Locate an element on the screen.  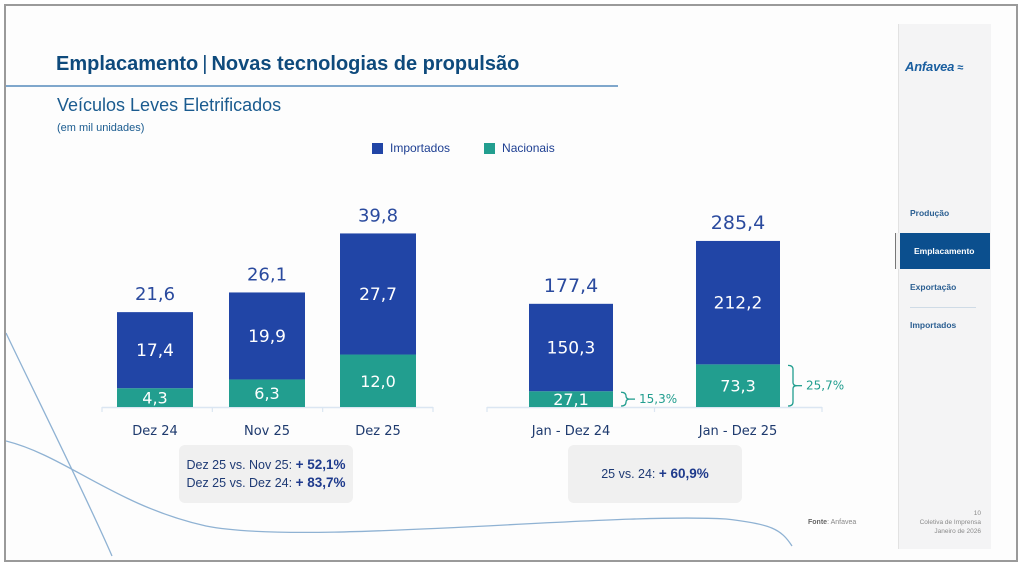
comparison-label: 25 vs. 24: is located at coordinates (628, 474).